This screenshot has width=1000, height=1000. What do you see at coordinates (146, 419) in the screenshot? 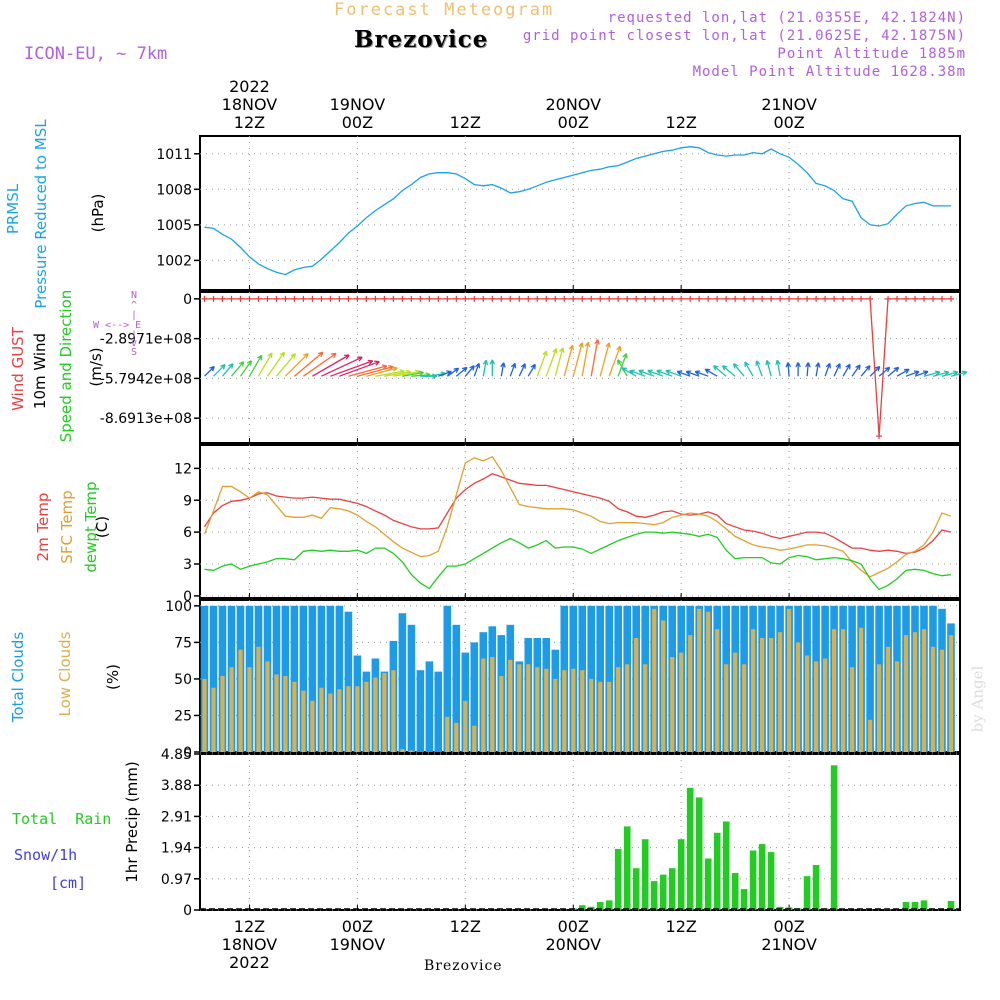
I see `y-tick-label: -8.6913e+08` at bounding box center [146, 419].